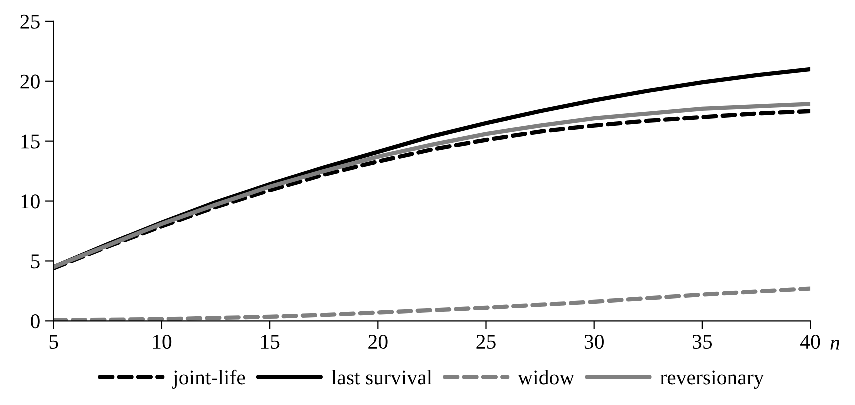  Describe the element at coordinates (31, 201) in the screenshot. I see `y-tick-label: 10` at that location.